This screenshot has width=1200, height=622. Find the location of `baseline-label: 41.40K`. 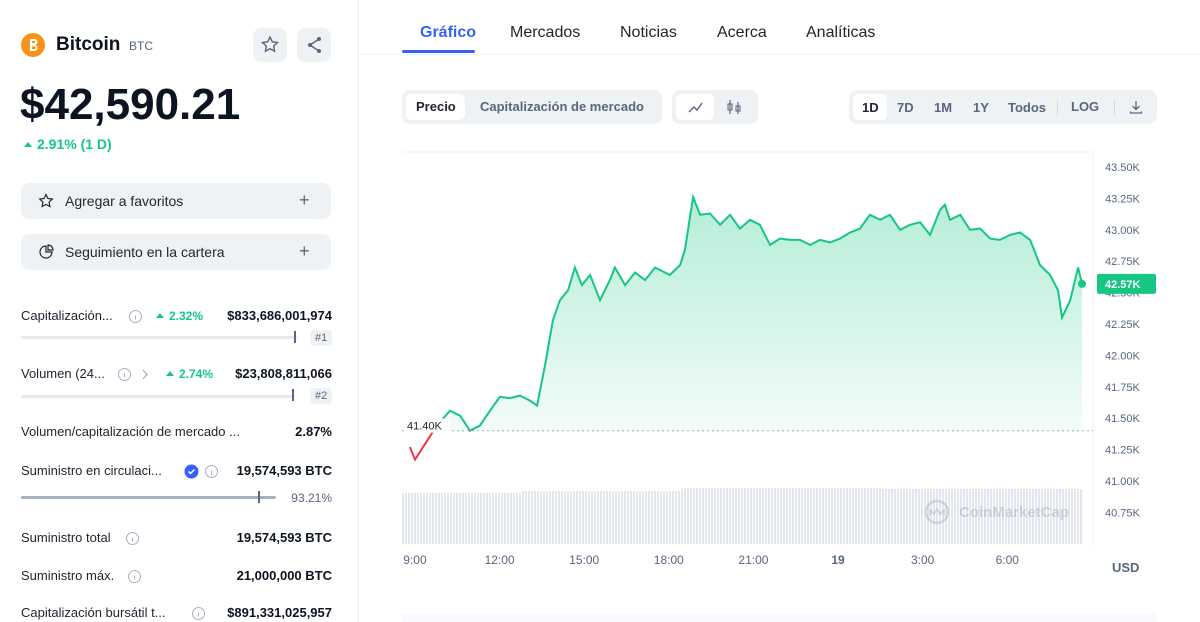

baseline-label: 41.40K is located at coordinates (425, 427).